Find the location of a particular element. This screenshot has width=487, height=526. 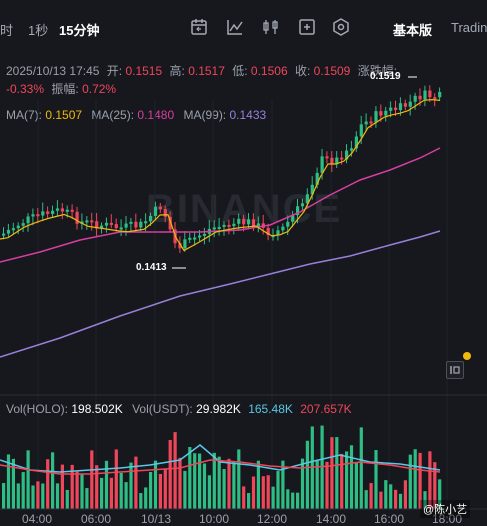

close-label: 收: is located at coordinates (302, 71).